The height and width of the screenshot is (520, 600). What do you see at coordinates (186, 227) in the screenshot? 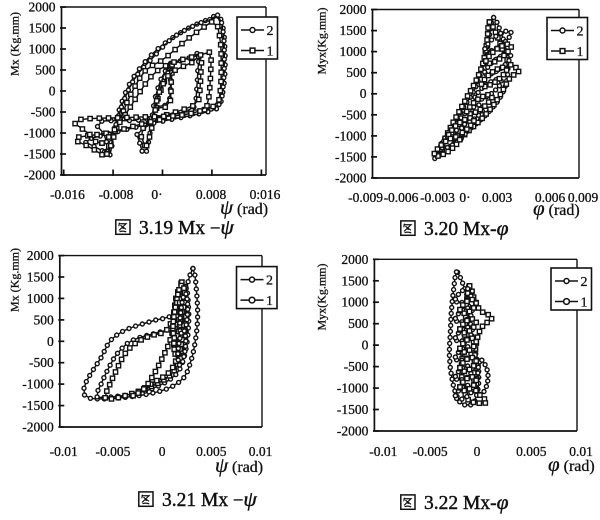
I see `svg-text: 3.19 Mx −ψ` at bounding box center [186, 227].